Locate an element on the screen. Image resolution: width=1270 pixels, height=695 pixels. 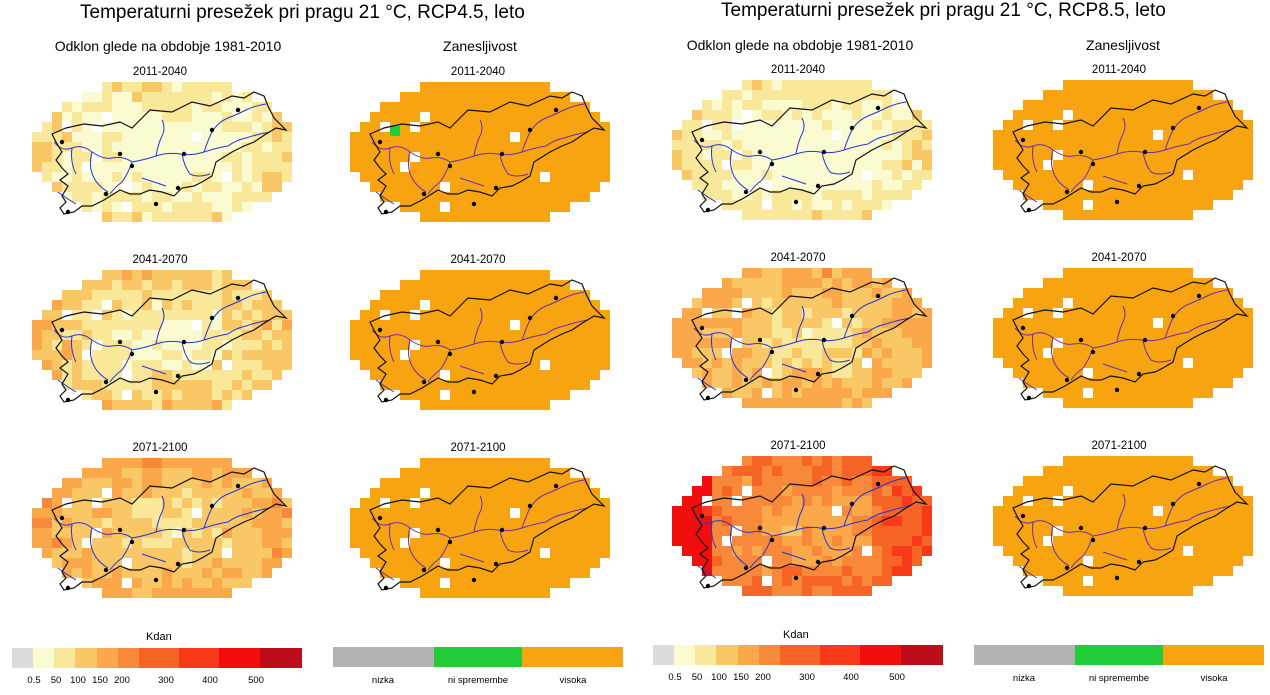
city-dot is located at coordinates (386, 400).